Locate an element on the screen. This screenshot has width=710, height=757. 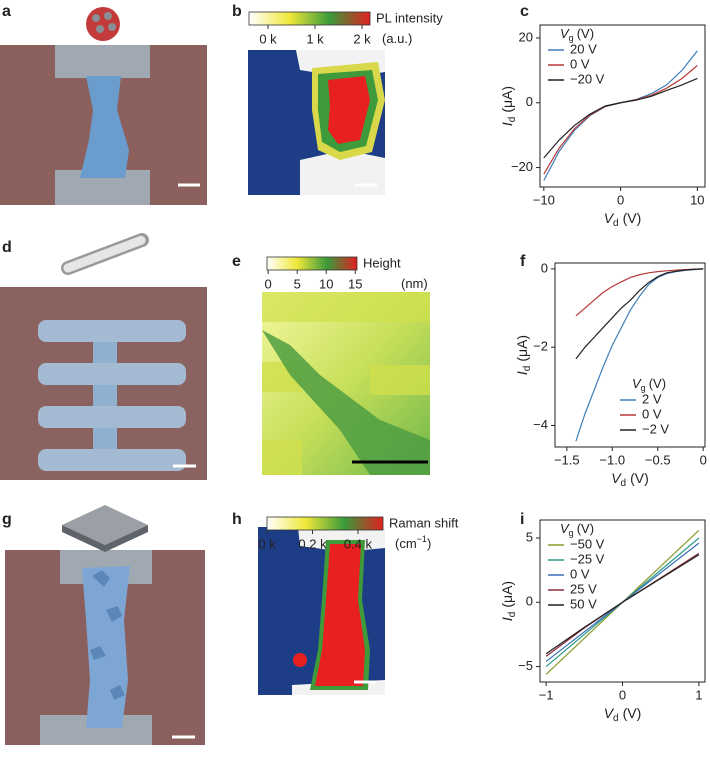
colorbar-tick-label: 0.4 k is located at coordinates (358, 543).